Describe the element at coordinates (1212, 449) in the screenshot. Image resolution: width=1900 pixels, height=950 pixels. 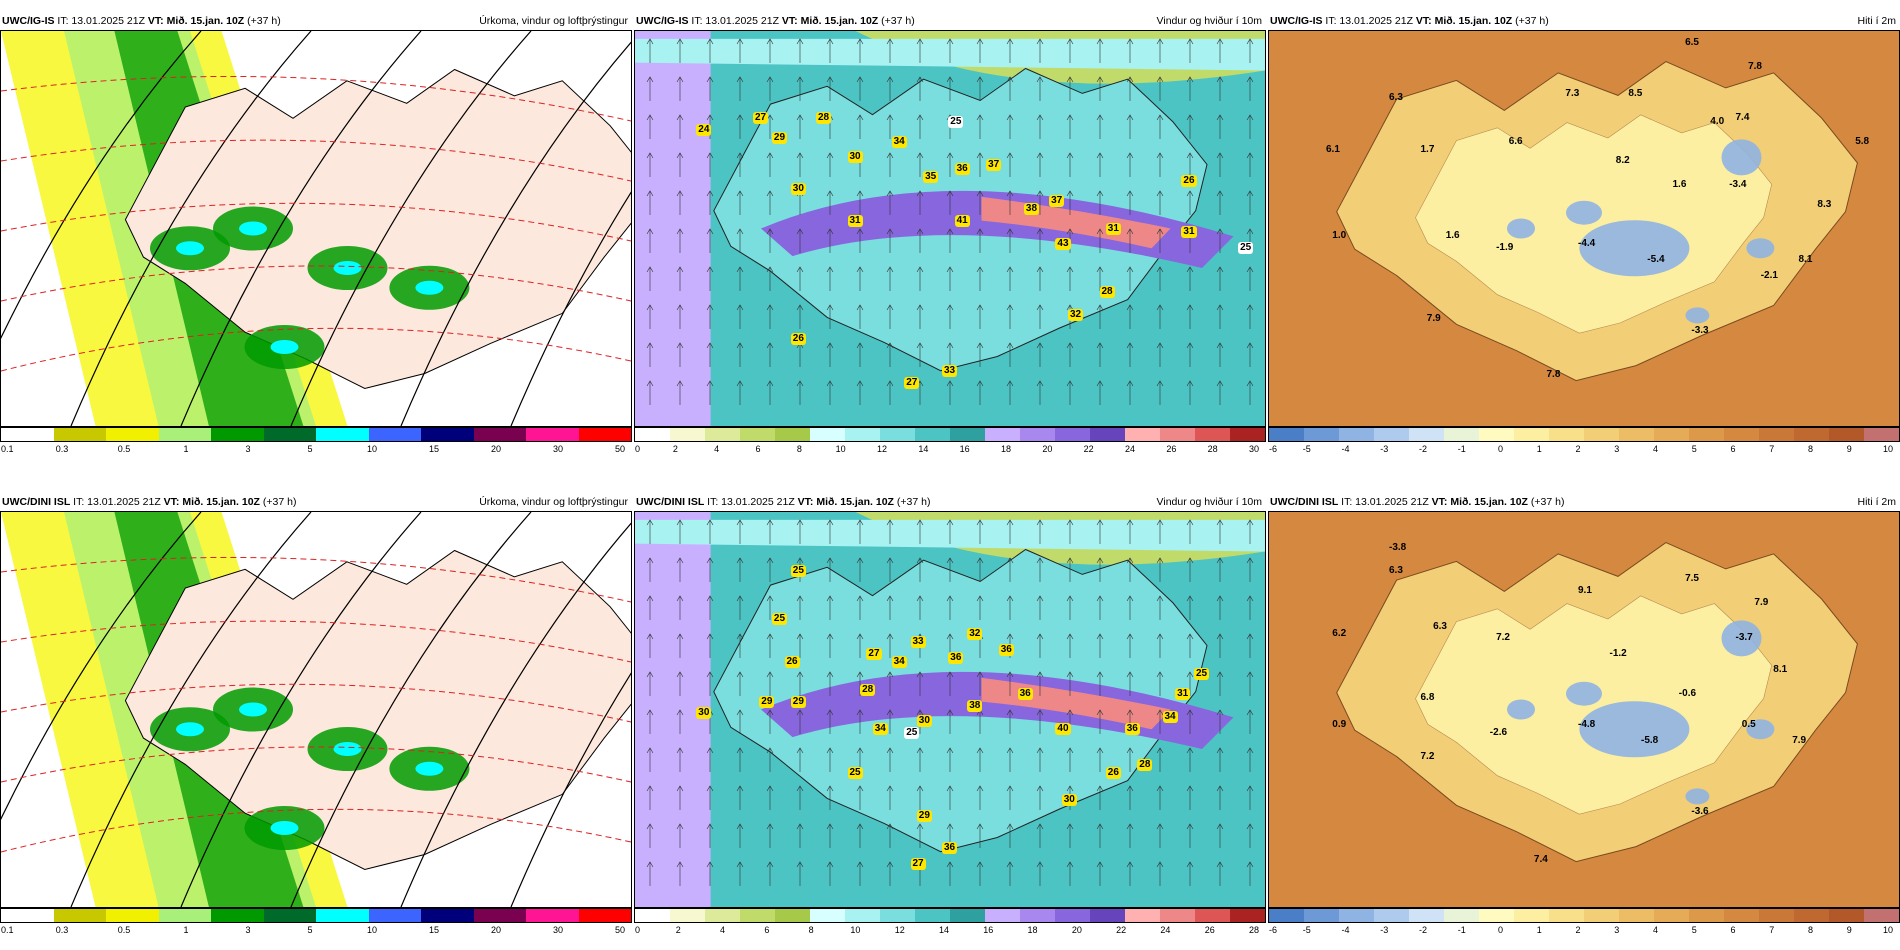
I see `colorbar-tick: 28` at that location.